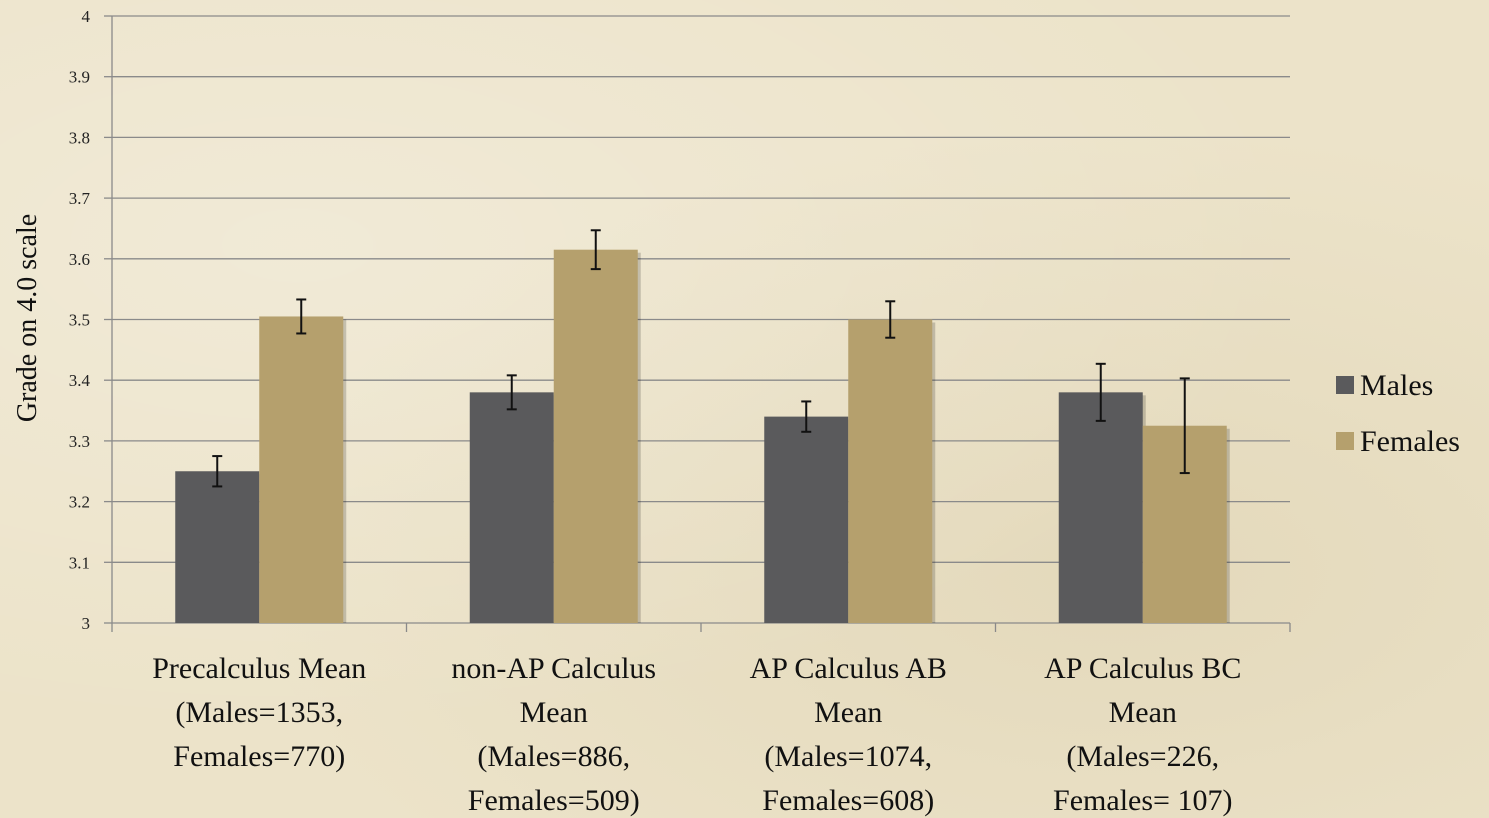  What do you see at coordinates (1142, 668) in the screenshot?
I see `x-category-label-line: AP Calculus BC` at bounding box center [1142, 668].